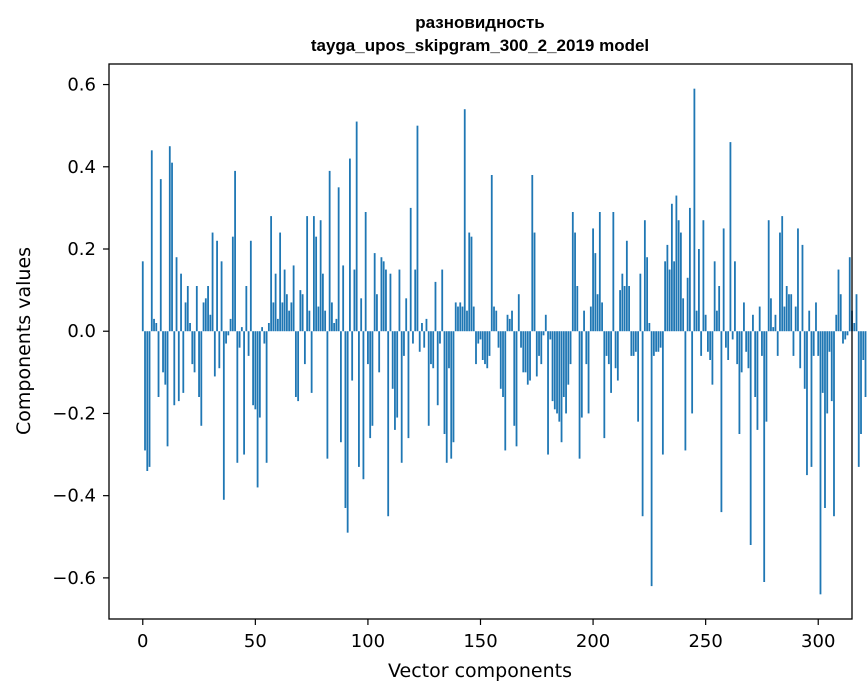 The width and height of the screenshot is (867, 696). What do you see at coordinates (24, 341) in the screenshot?
I see `y-axis-label: Components values` at bounding box center [24, 341].